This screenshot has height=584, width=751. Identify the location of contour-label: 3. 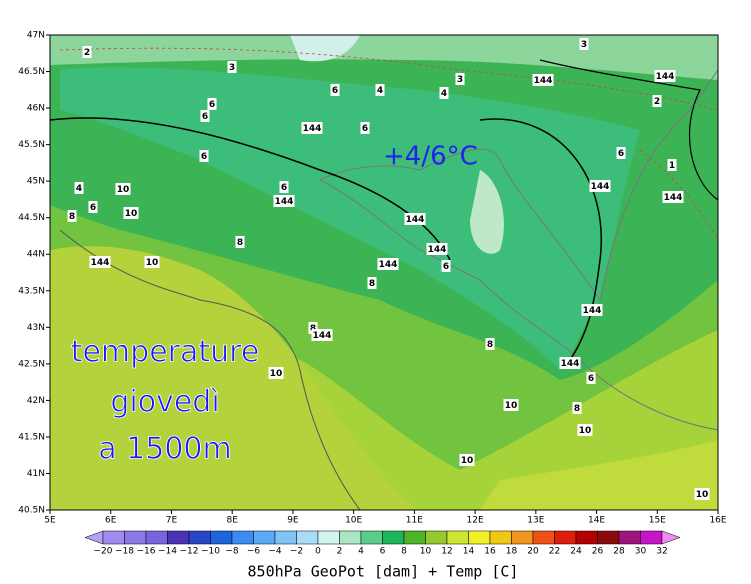
(460, 80).